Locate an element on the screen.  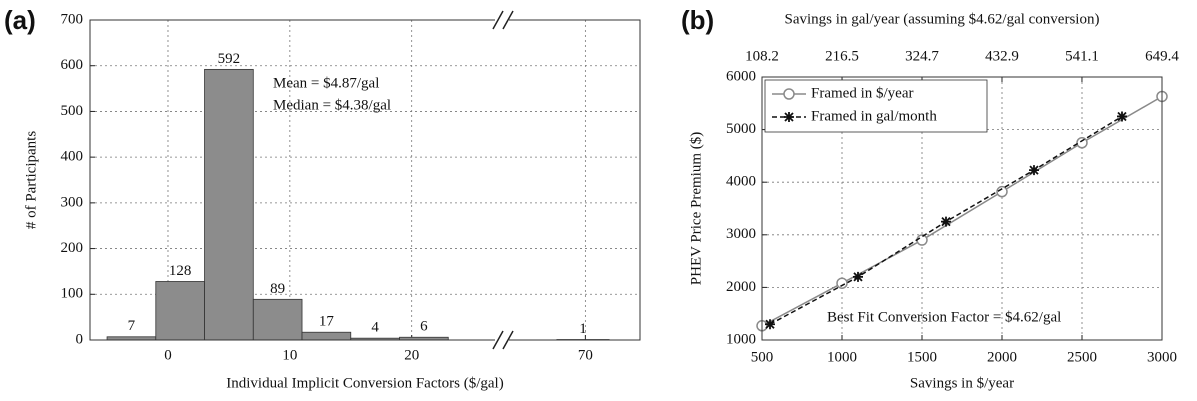
legend-label: Framed in $/year is located at coordinates (862, 93).